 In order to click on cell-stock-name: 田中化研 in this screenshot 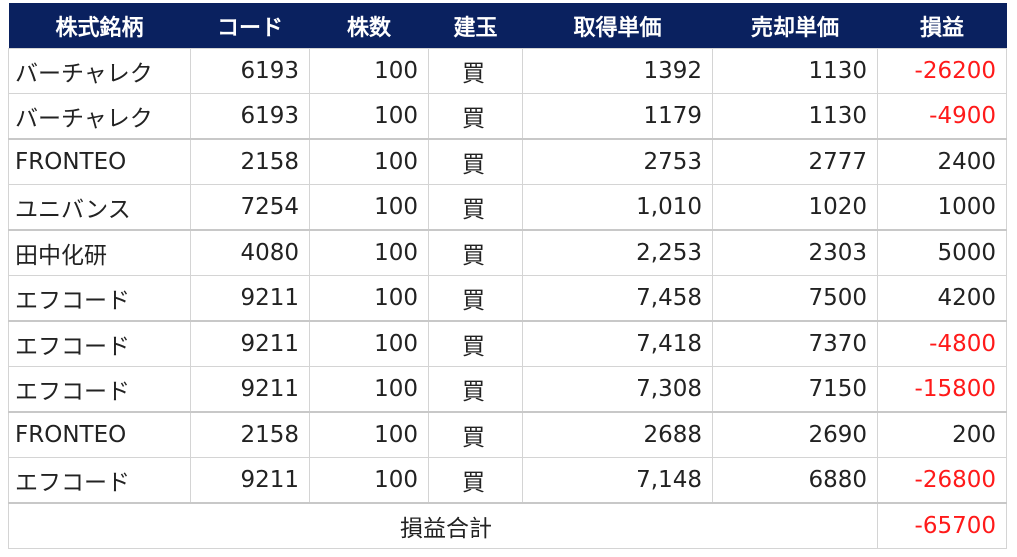, I will do `click(99, 252)`.